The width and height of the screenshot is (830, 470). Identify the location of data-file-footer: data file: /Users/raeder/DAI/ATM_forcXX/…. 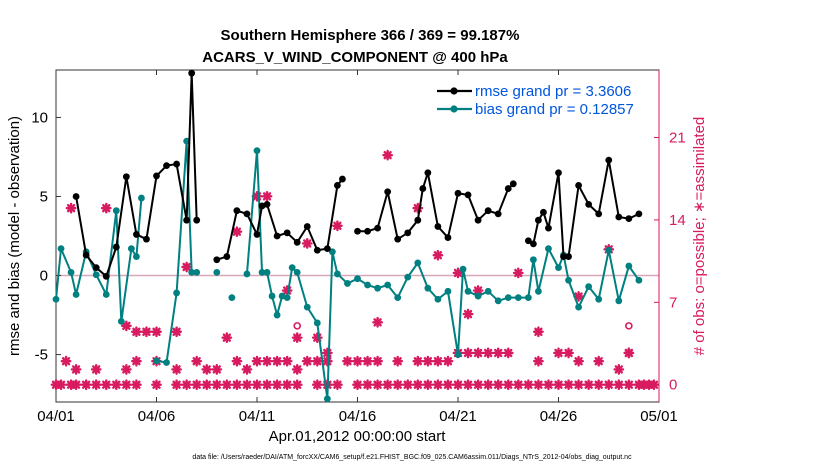
(412, 457).